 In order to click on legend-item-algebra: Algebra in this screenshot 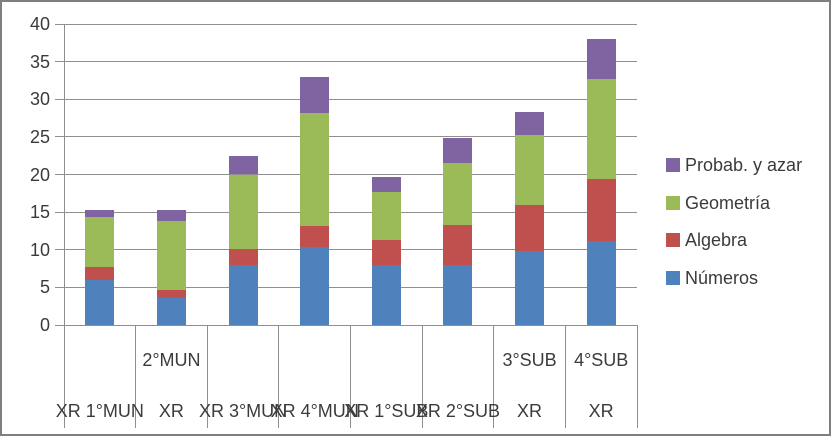, I will do `click(706, 240)`.